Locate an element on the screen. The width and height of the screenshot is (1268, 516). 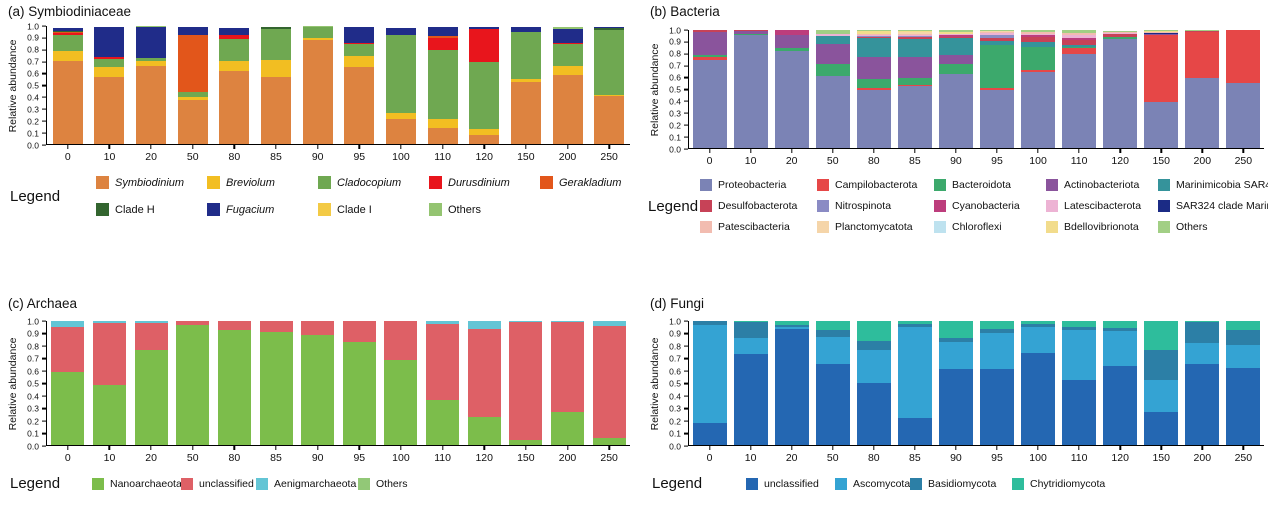
legend-item-label: Planctomycatota is located at coordinates (874, 227).